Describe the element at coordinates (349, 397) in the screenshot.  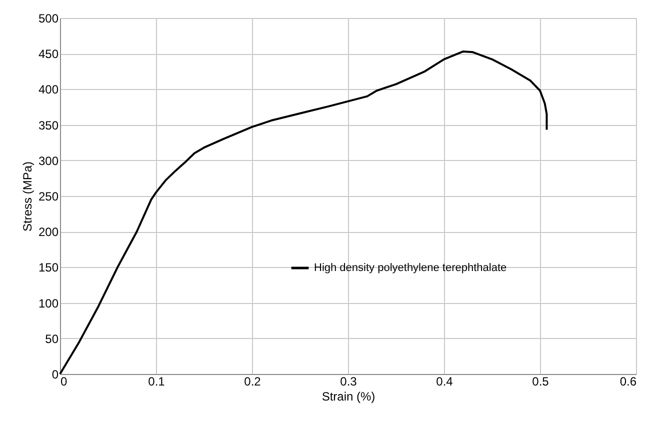
I see `x-axis-title: Strain (%)` at that location.